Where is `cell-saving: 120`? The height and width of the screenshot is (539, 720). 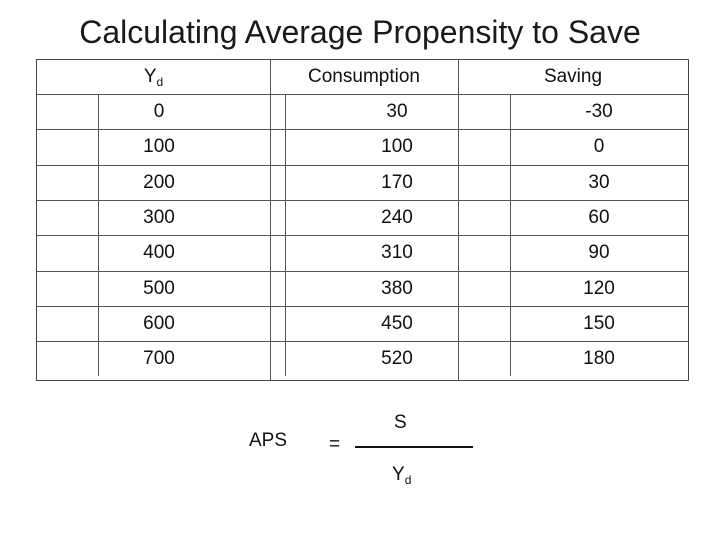
cell-saving: 120 is located at coordinates (599, 288).